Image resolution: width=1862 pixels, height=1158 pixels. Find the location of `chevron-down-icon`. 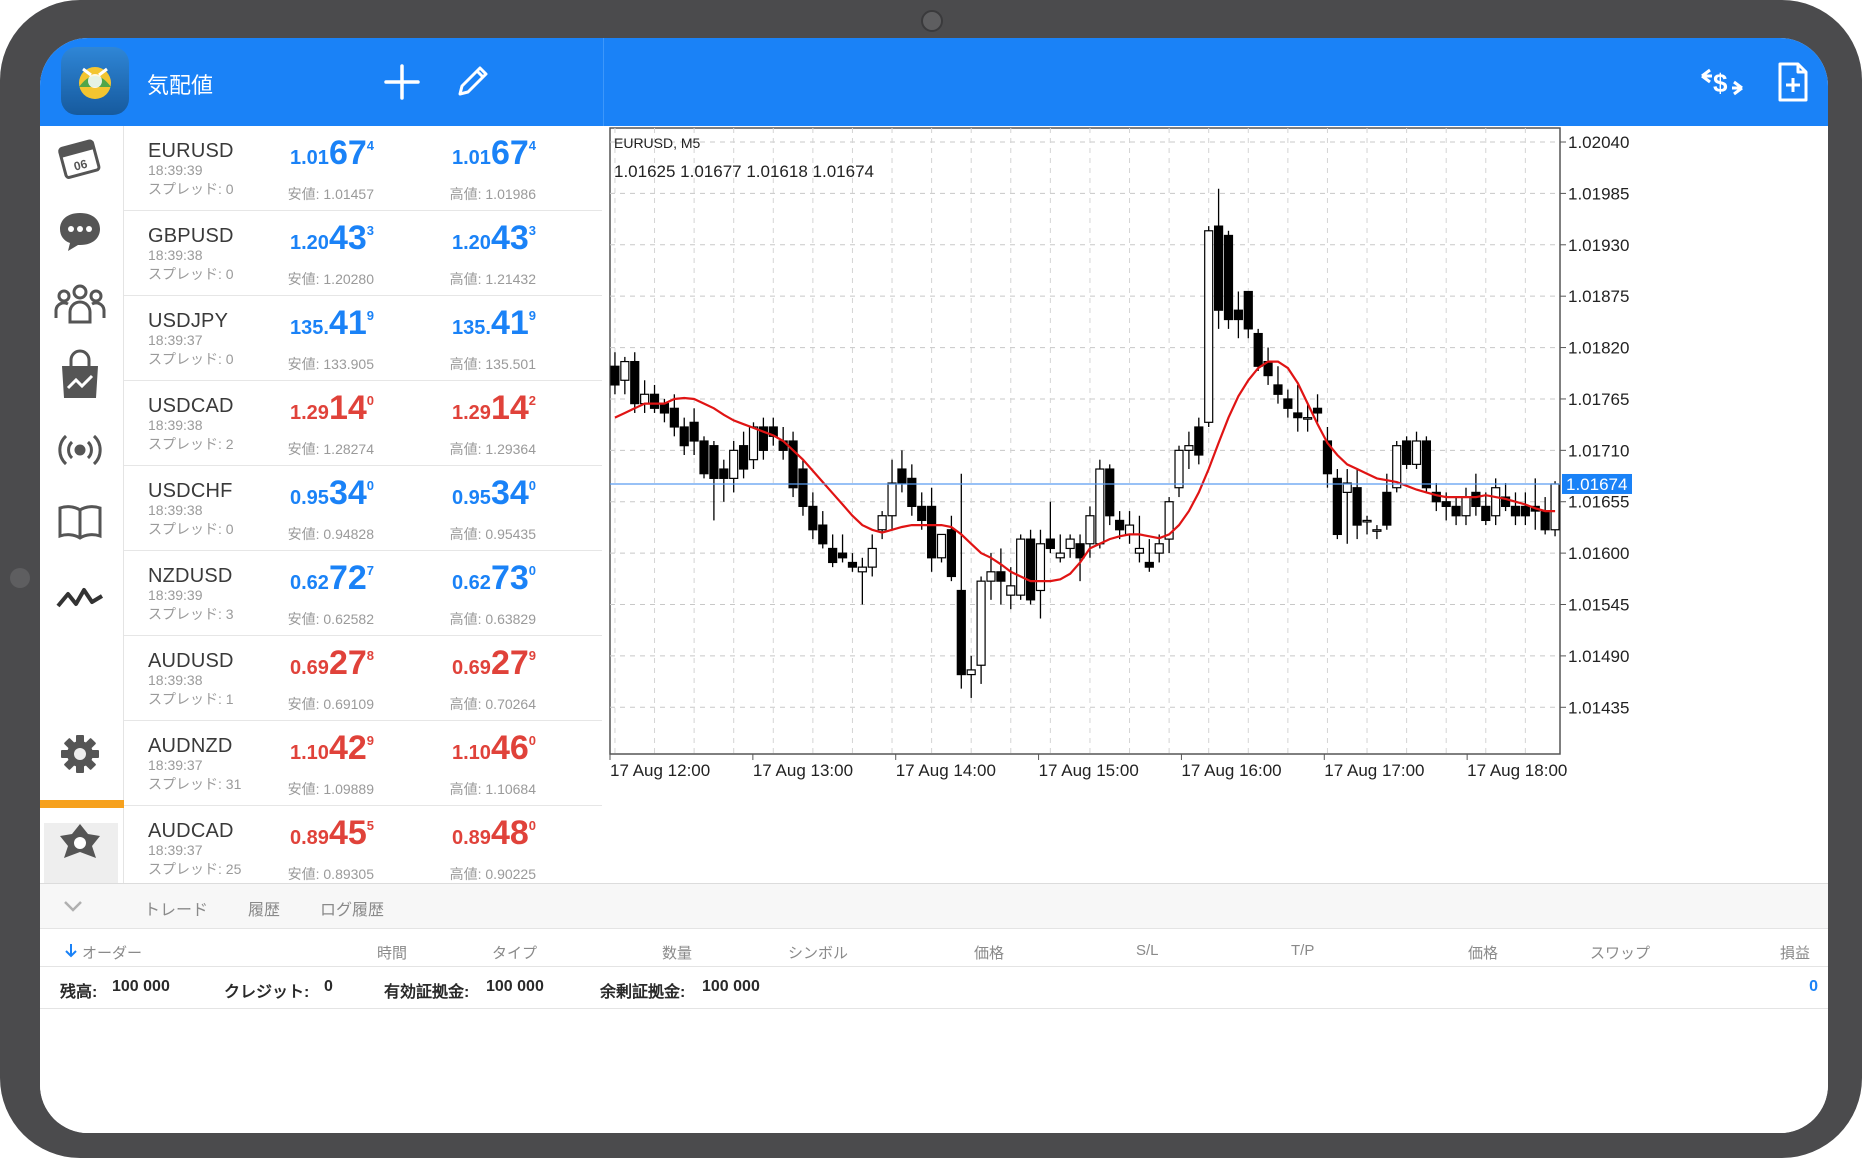

chevron-down-icon is located at coordinates (73, 906).